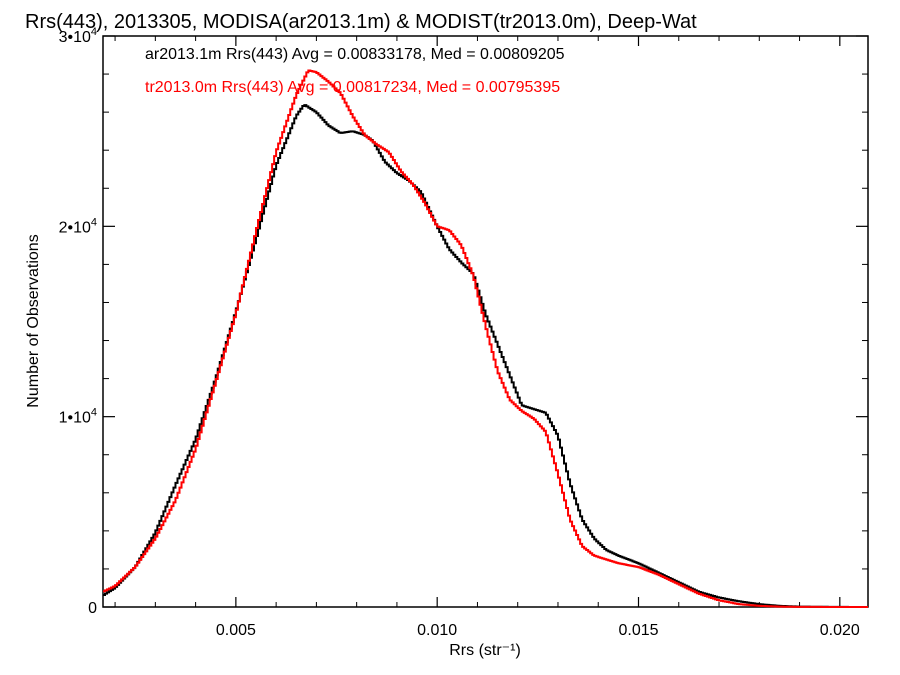  Describe the element at coordinates (33, 320) in the screenshot. I see `y-axis-label: Number of Observations` at that location.